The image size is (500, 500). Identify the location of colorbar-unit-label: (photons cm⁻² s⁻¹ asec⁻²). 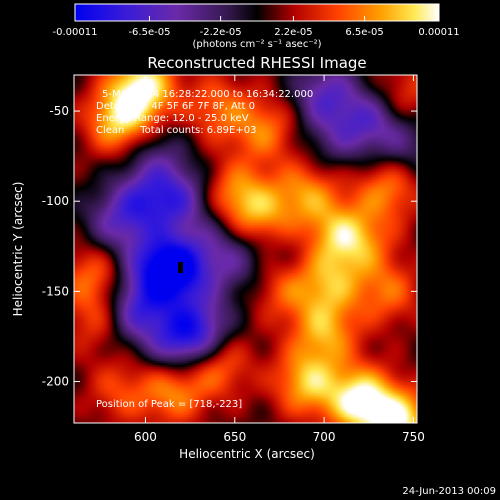
(256, 44).